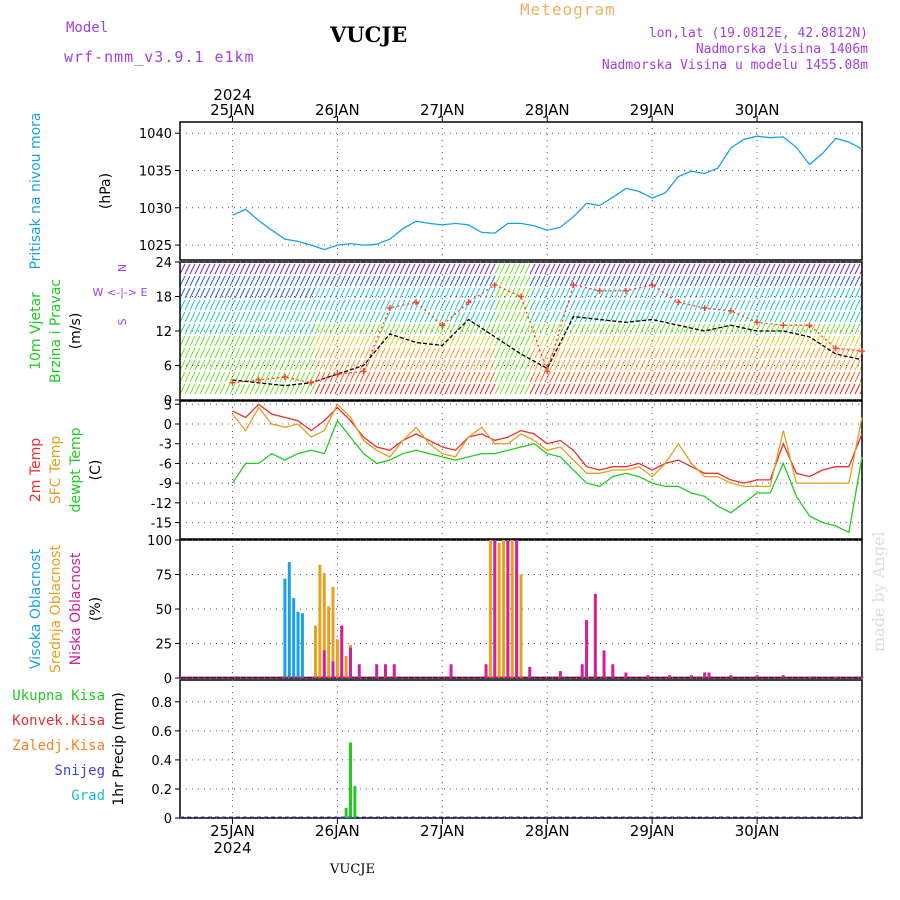 The width and height of the screenshot is (900, 900). I want to click on ytick-label-wind: 24, so click(163, 263).